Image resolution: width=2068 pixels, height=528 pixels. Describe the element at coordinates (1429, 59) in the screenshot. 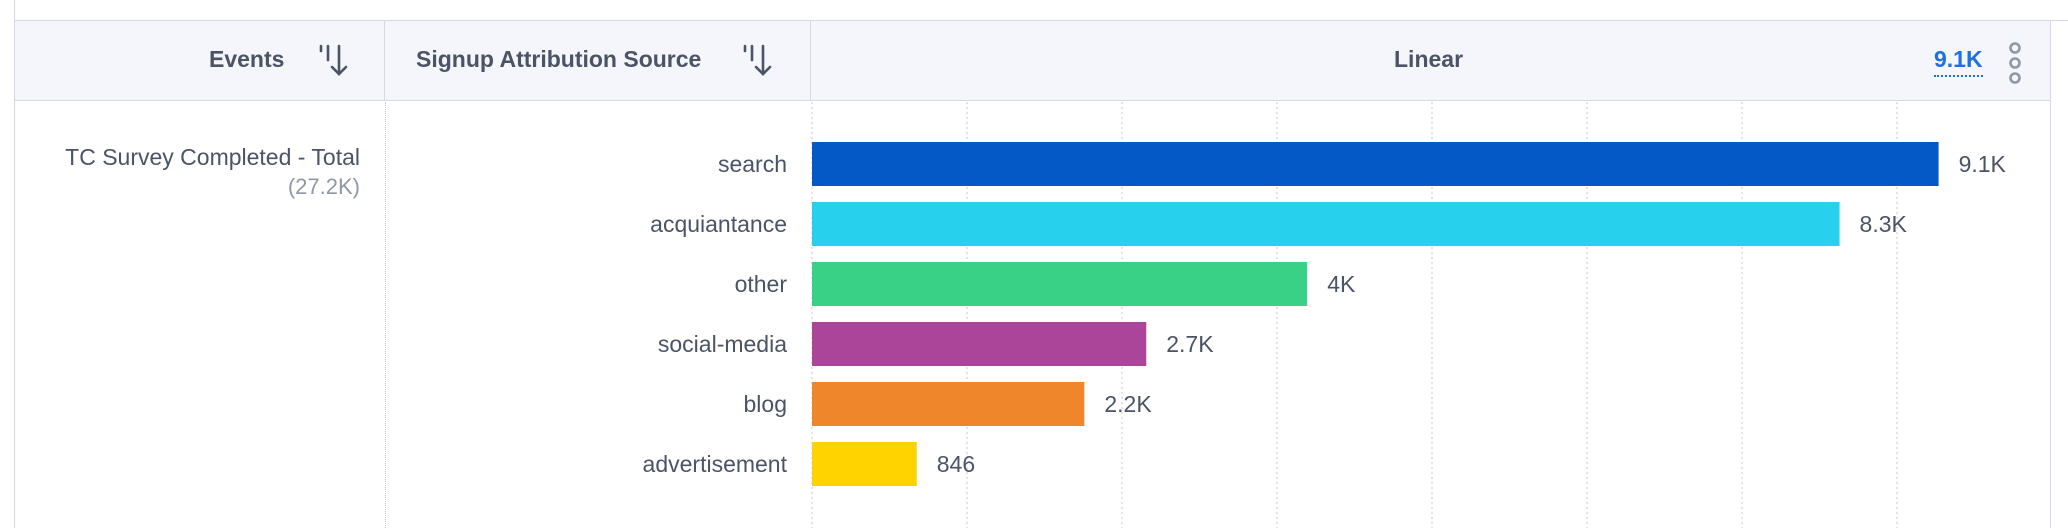

I see `linear-scale-header: Linear` at that location.